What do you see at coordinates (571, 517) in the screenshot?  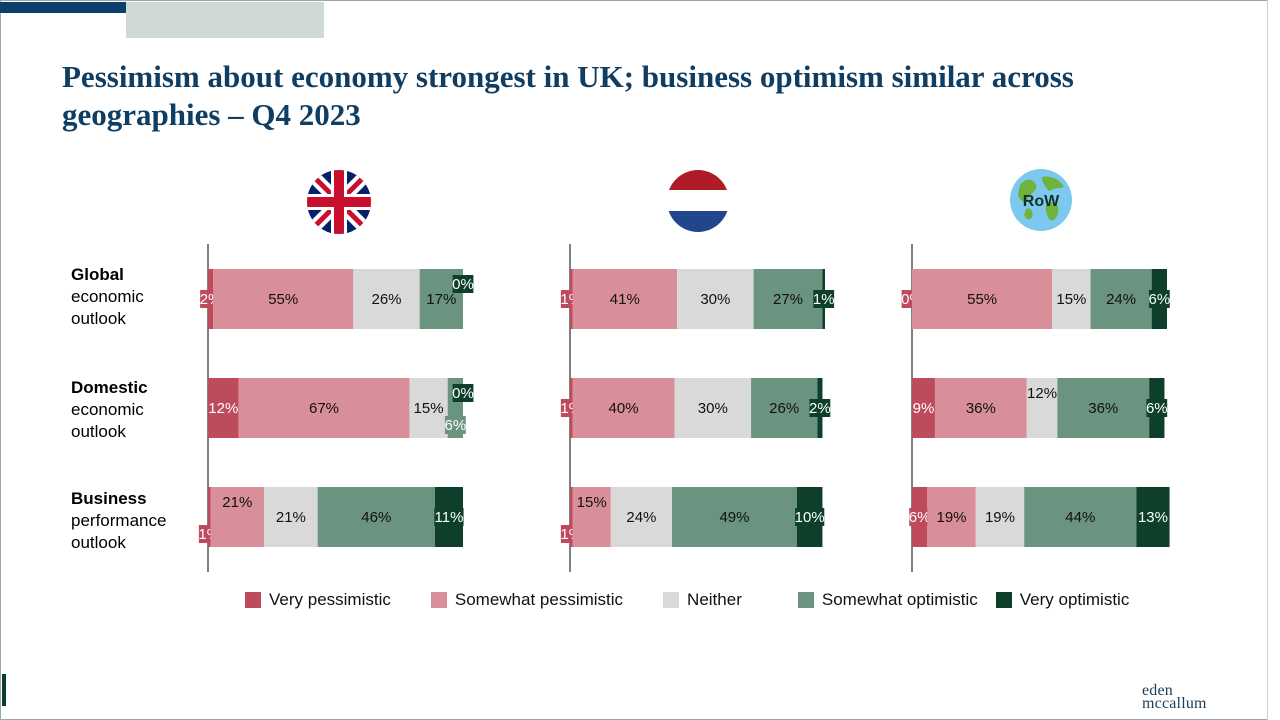 I see `bar-netherlands-row3-very-pessimistic` at bounding box center [571, 517].